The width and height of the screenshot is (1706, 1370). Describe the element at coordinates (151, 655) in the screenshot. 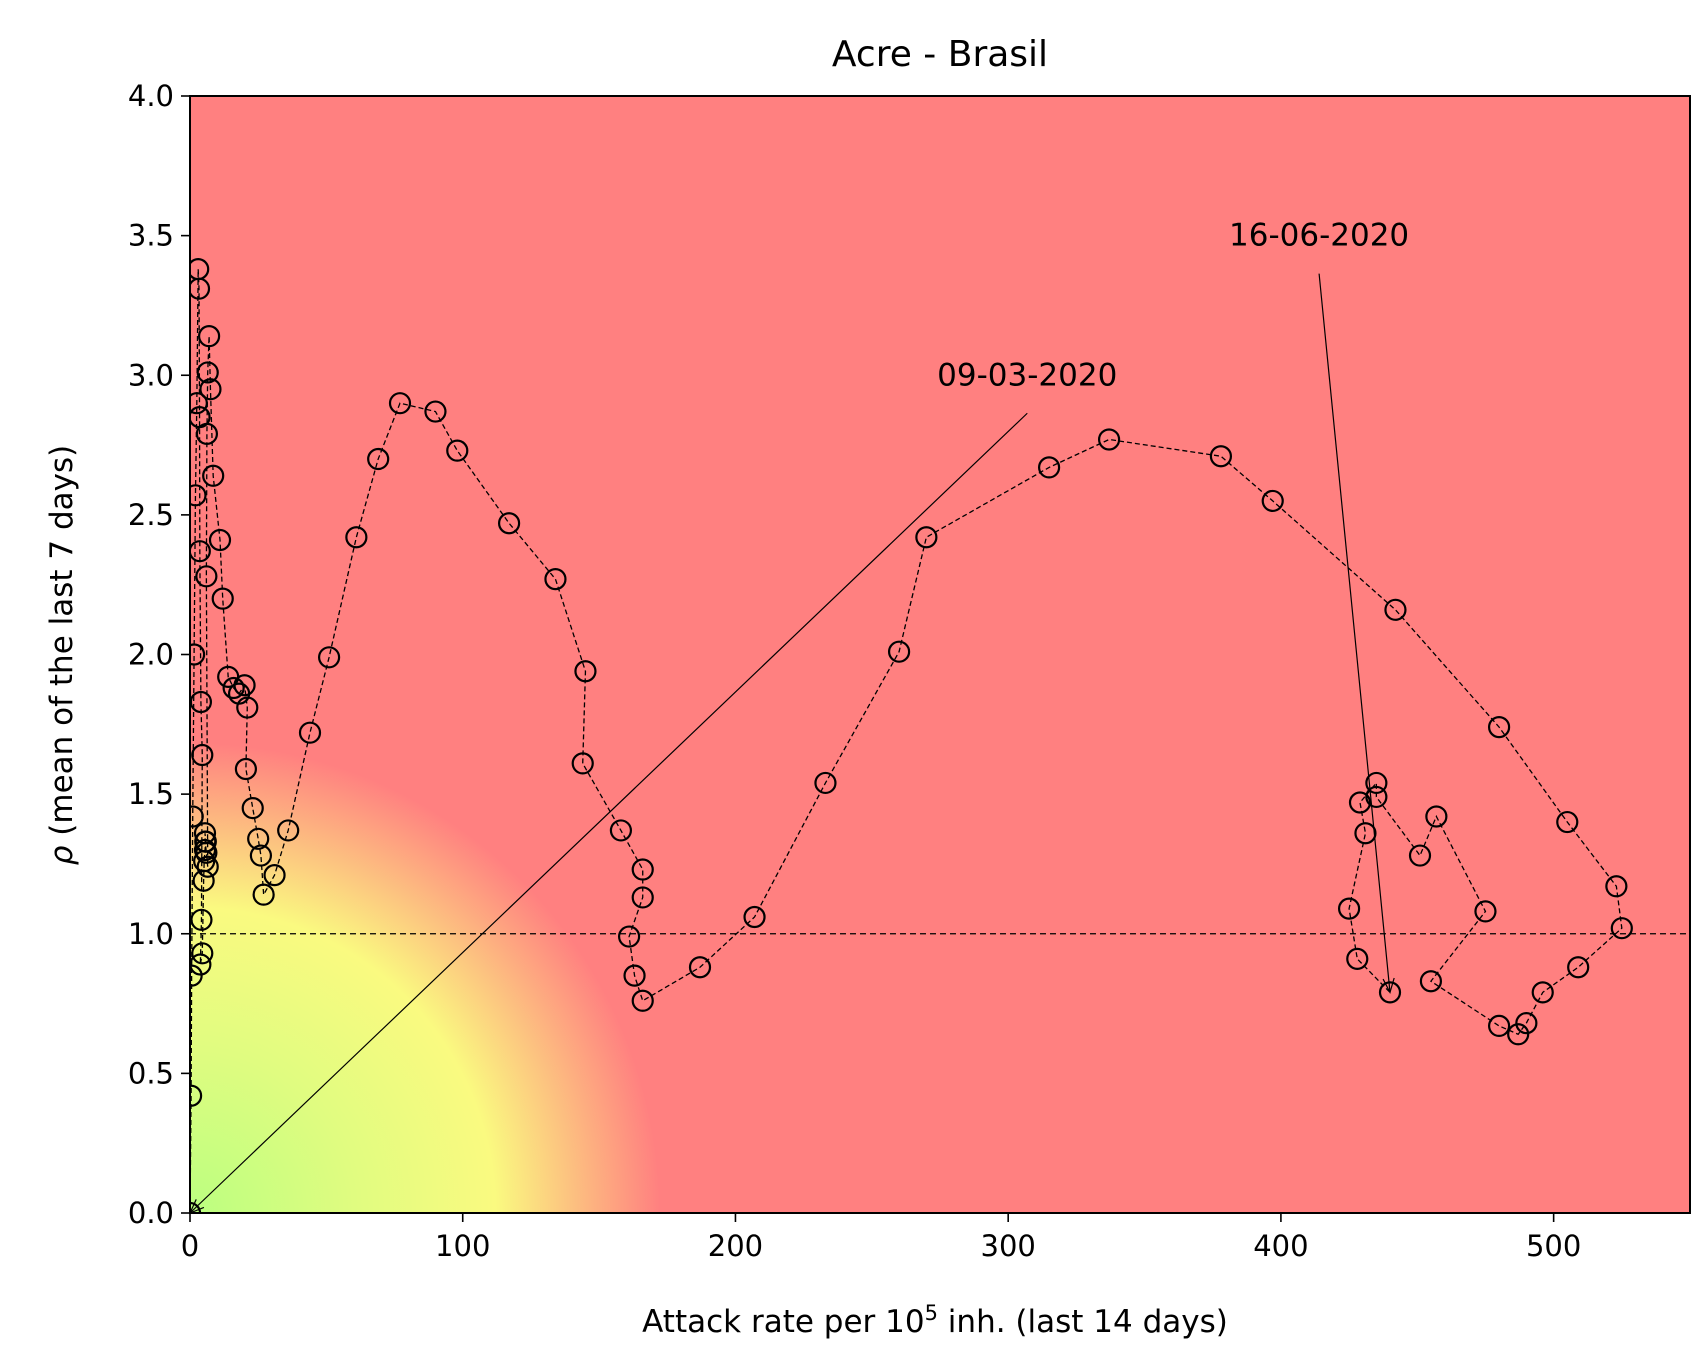

I see `y-tick-label: 2.0` at that location.